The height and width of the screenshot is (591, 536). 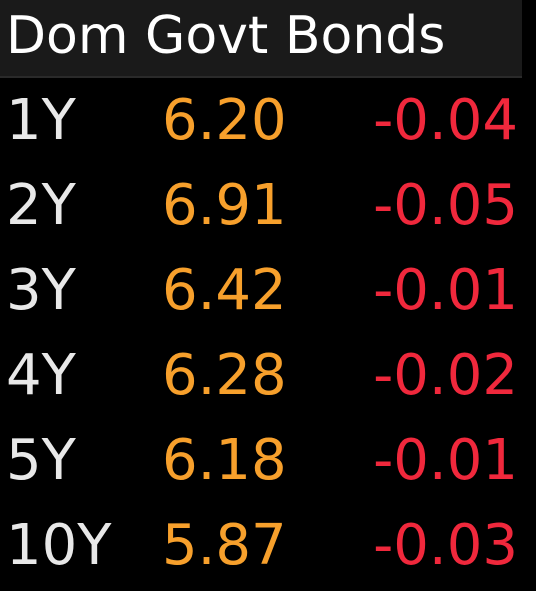 What do you see at coordinates (224, 375) in the screenshot?
I see `yield-value: 6.28` at bounding box center [224, 375].